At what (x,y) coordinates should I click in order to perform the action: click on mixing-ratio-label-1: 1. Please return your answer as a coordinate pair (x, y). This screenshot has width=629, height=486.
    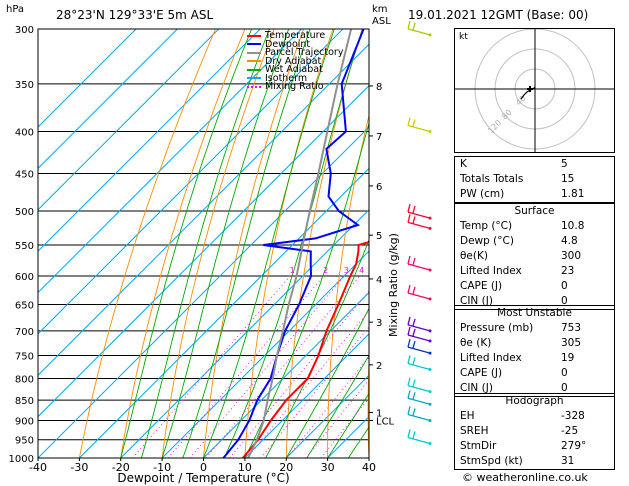
    Looking at the image, I should click on (292, 270).